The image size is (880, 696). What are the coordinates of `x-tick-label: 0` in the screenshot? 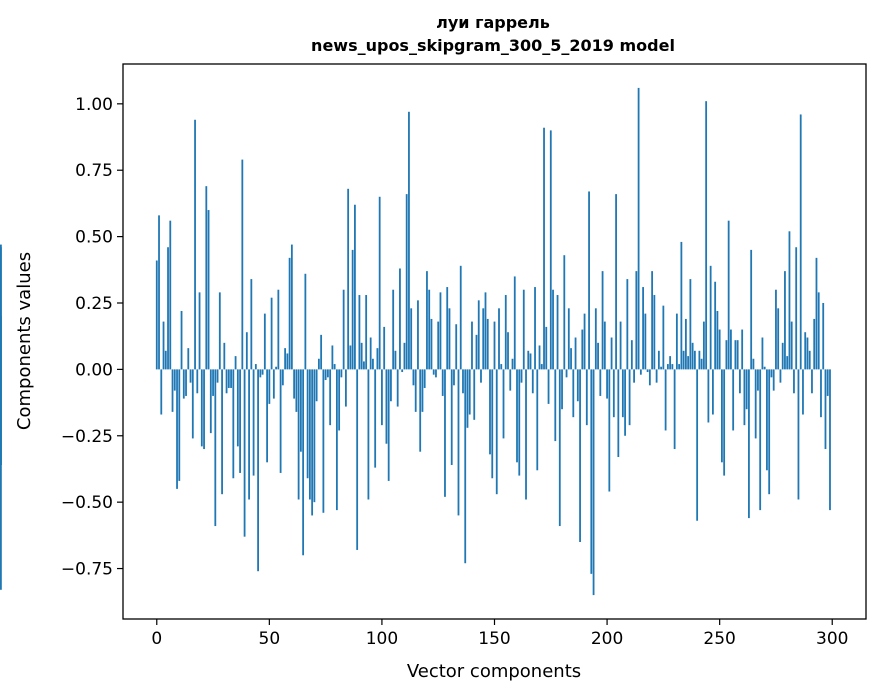 It's located at (156, 639).